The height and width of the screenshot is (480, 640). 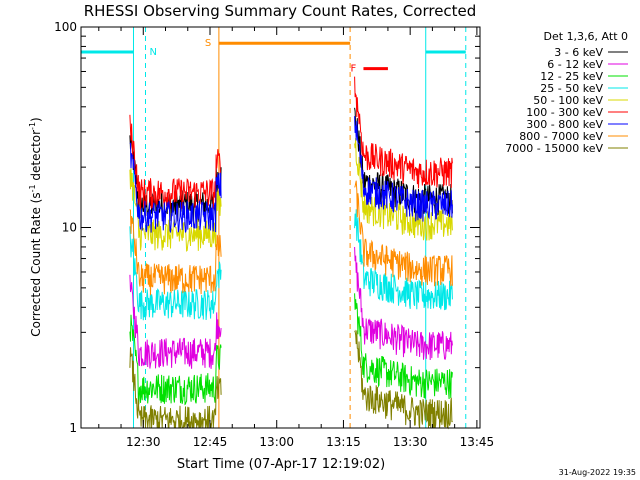 I want to click on legend-label: 800 - 7000 keV, so click(x=561, y=136).